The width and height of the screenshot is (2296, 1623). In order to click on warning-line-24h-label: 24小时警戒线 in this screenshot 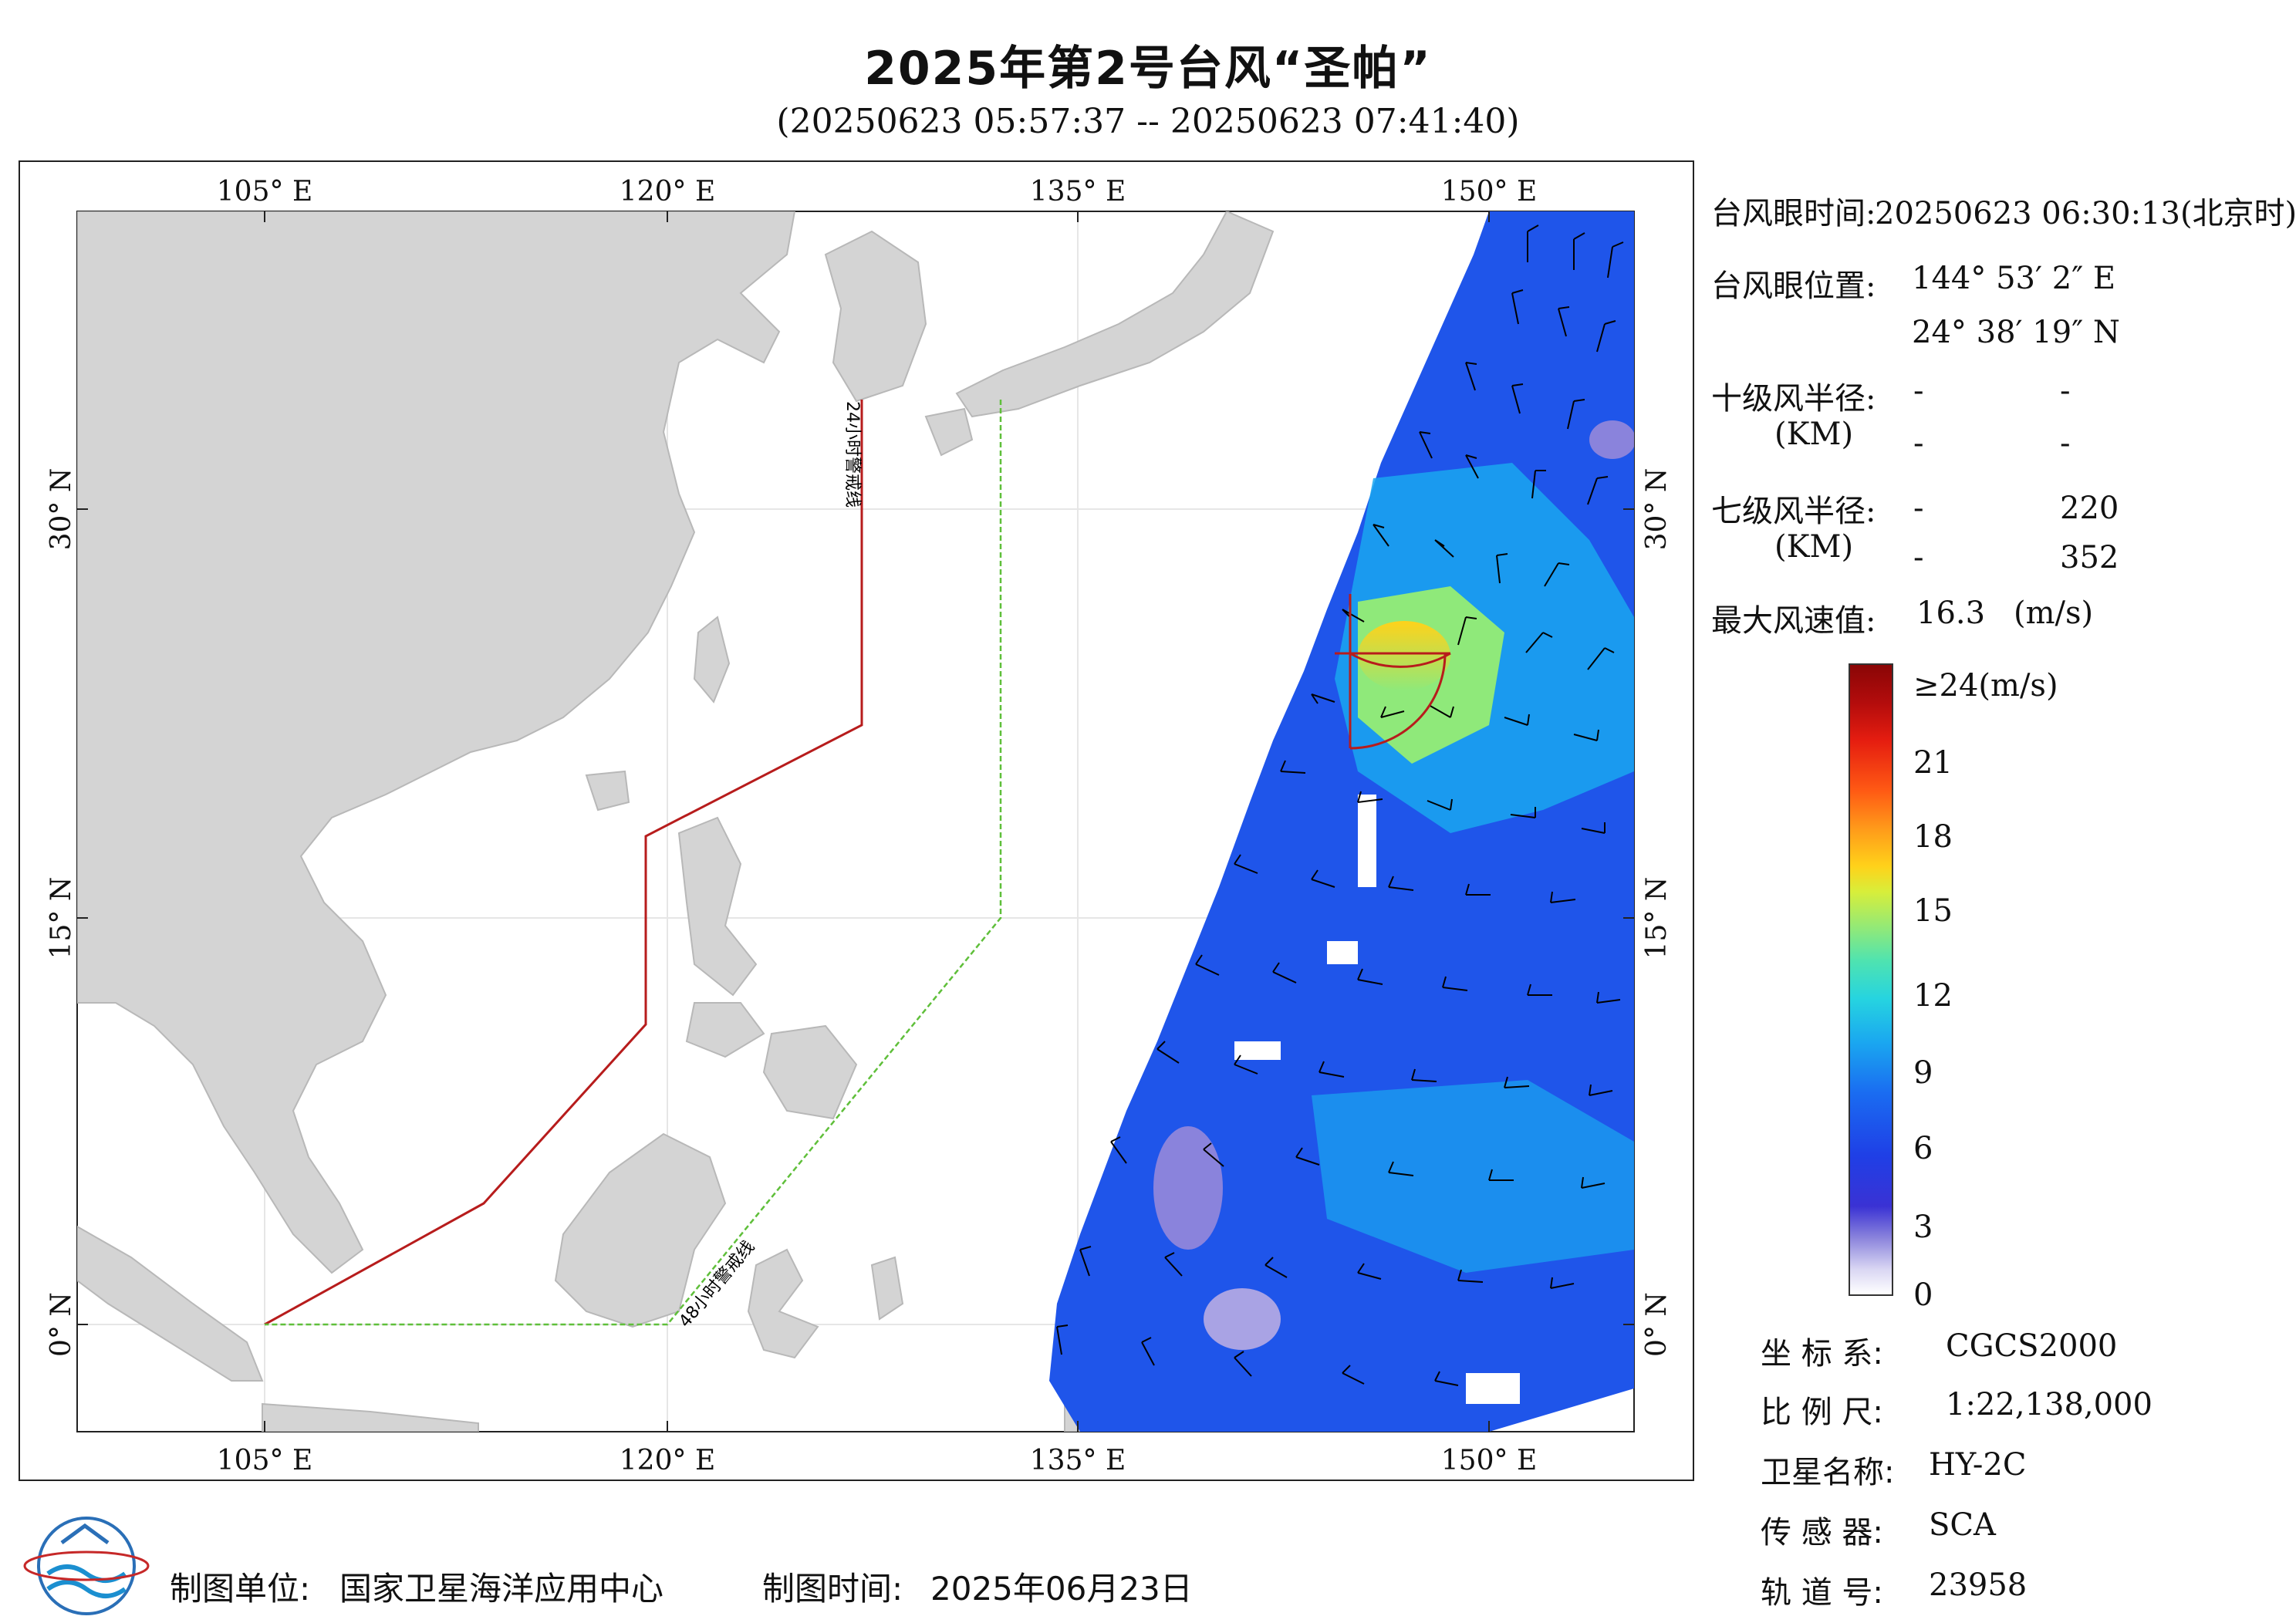, I will do `click(852, 454)`.